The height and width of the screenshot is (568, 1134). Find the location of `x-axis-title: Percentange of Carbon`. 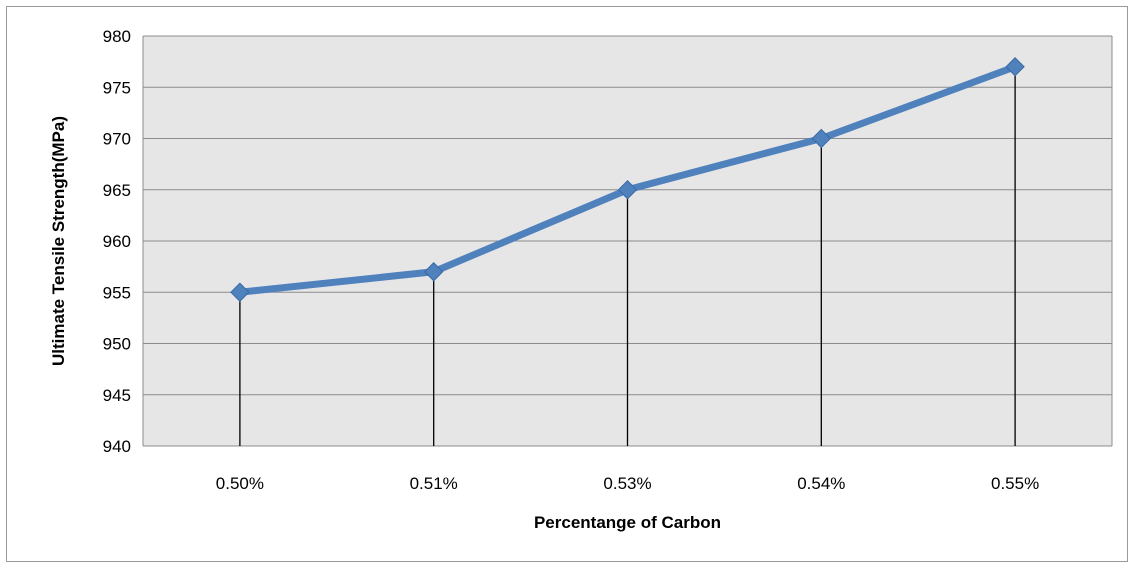

x-axis-title: Percentange of Carbon is located at coordinates (627, 522).